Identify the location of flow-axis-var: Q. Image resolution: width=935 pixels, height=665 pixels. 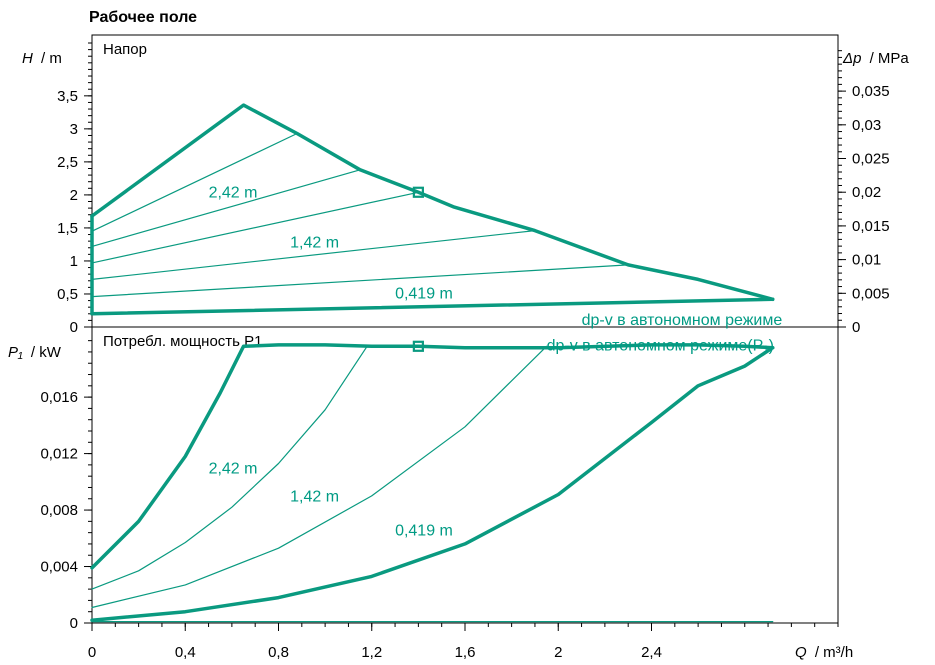
(801, 652).